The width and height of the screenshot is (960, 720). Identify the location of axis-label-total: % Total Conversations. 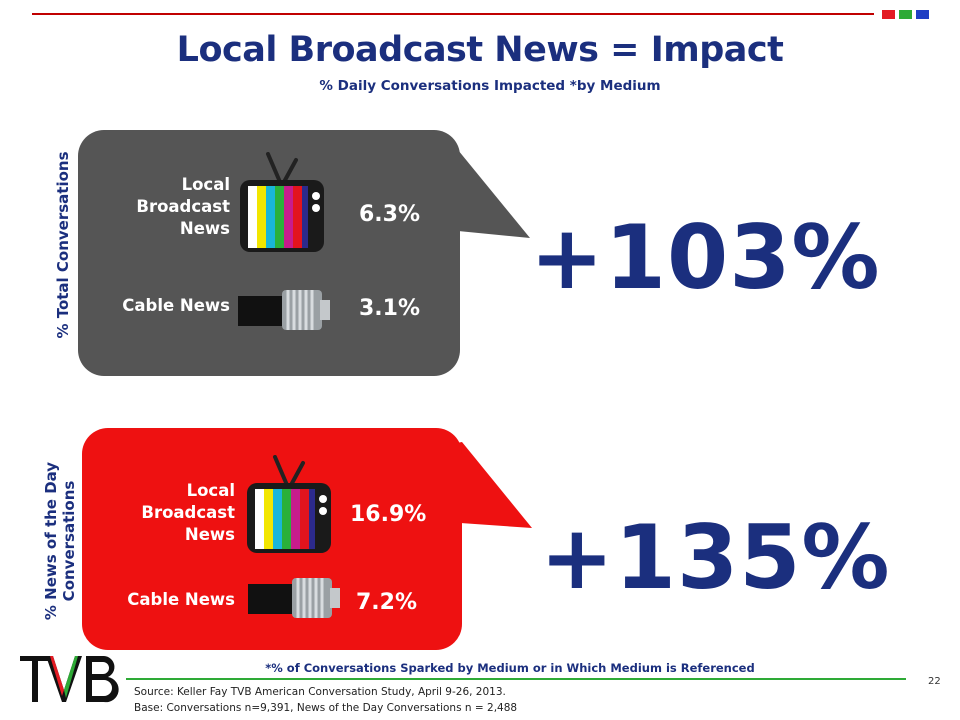
(63, 245).